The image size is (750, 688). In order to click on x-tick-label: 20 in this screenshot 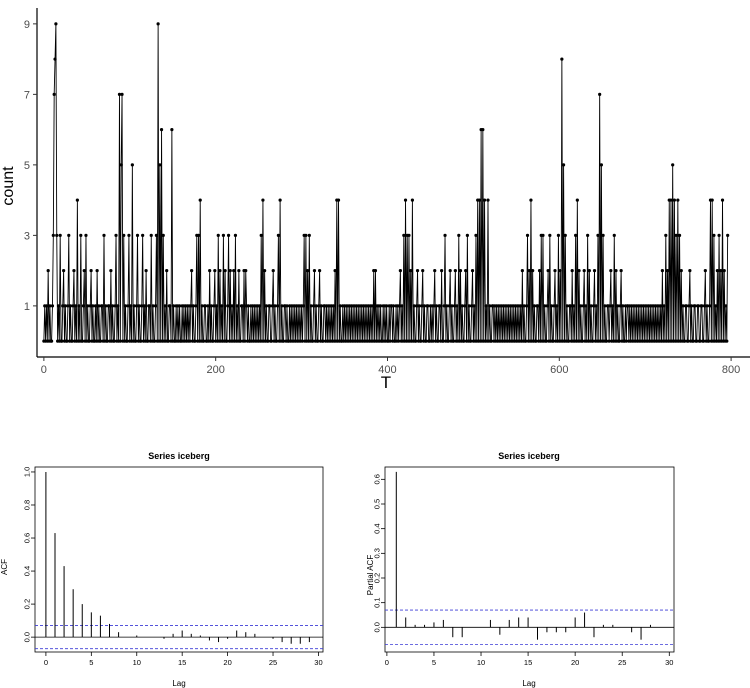, I will do `click(227, 662)`.